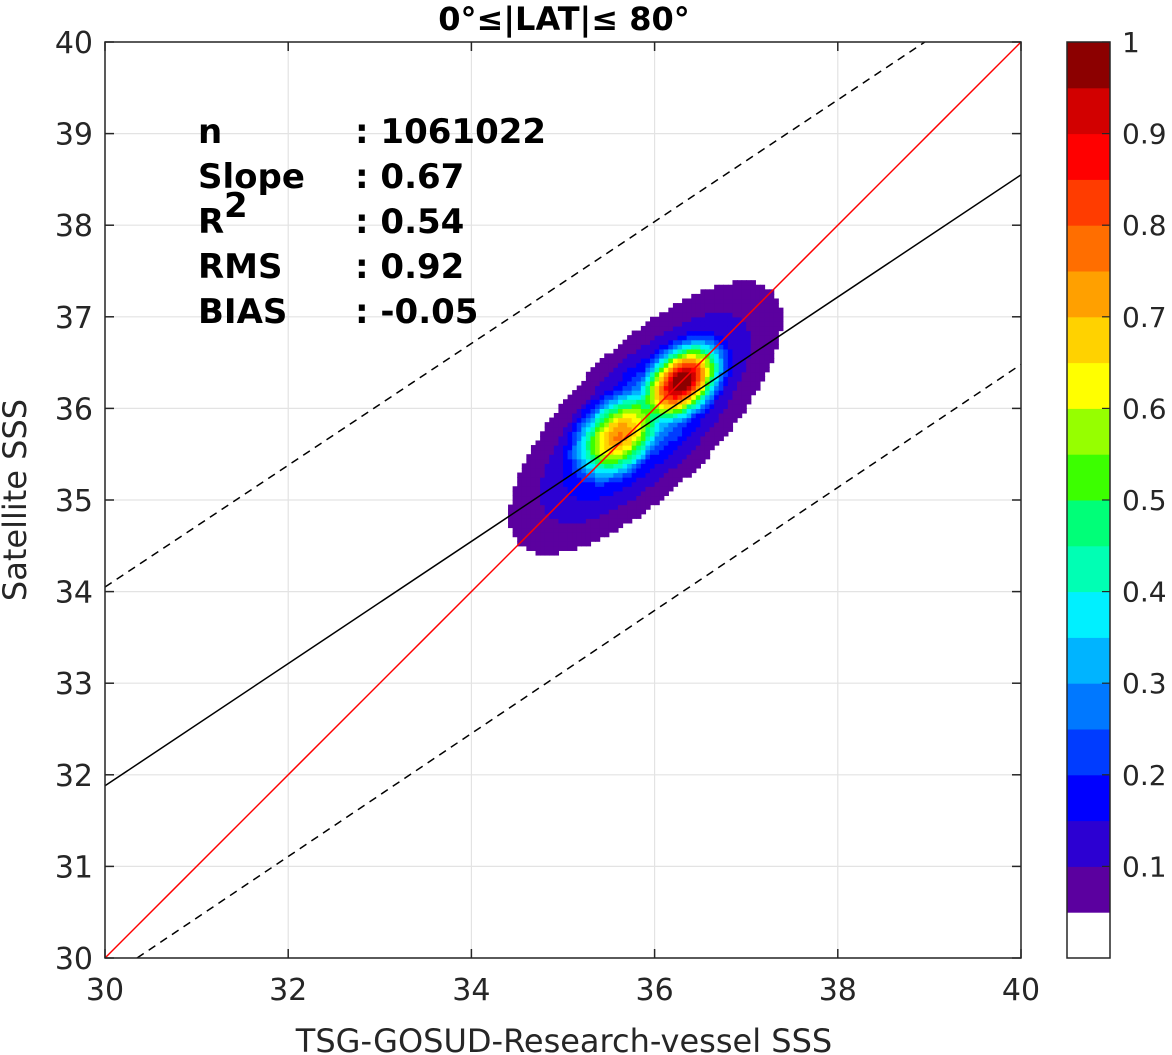 The height and width of the screenshot is (1055, 1172). I want to click on y-tick-label: 38, so click(74, 226).